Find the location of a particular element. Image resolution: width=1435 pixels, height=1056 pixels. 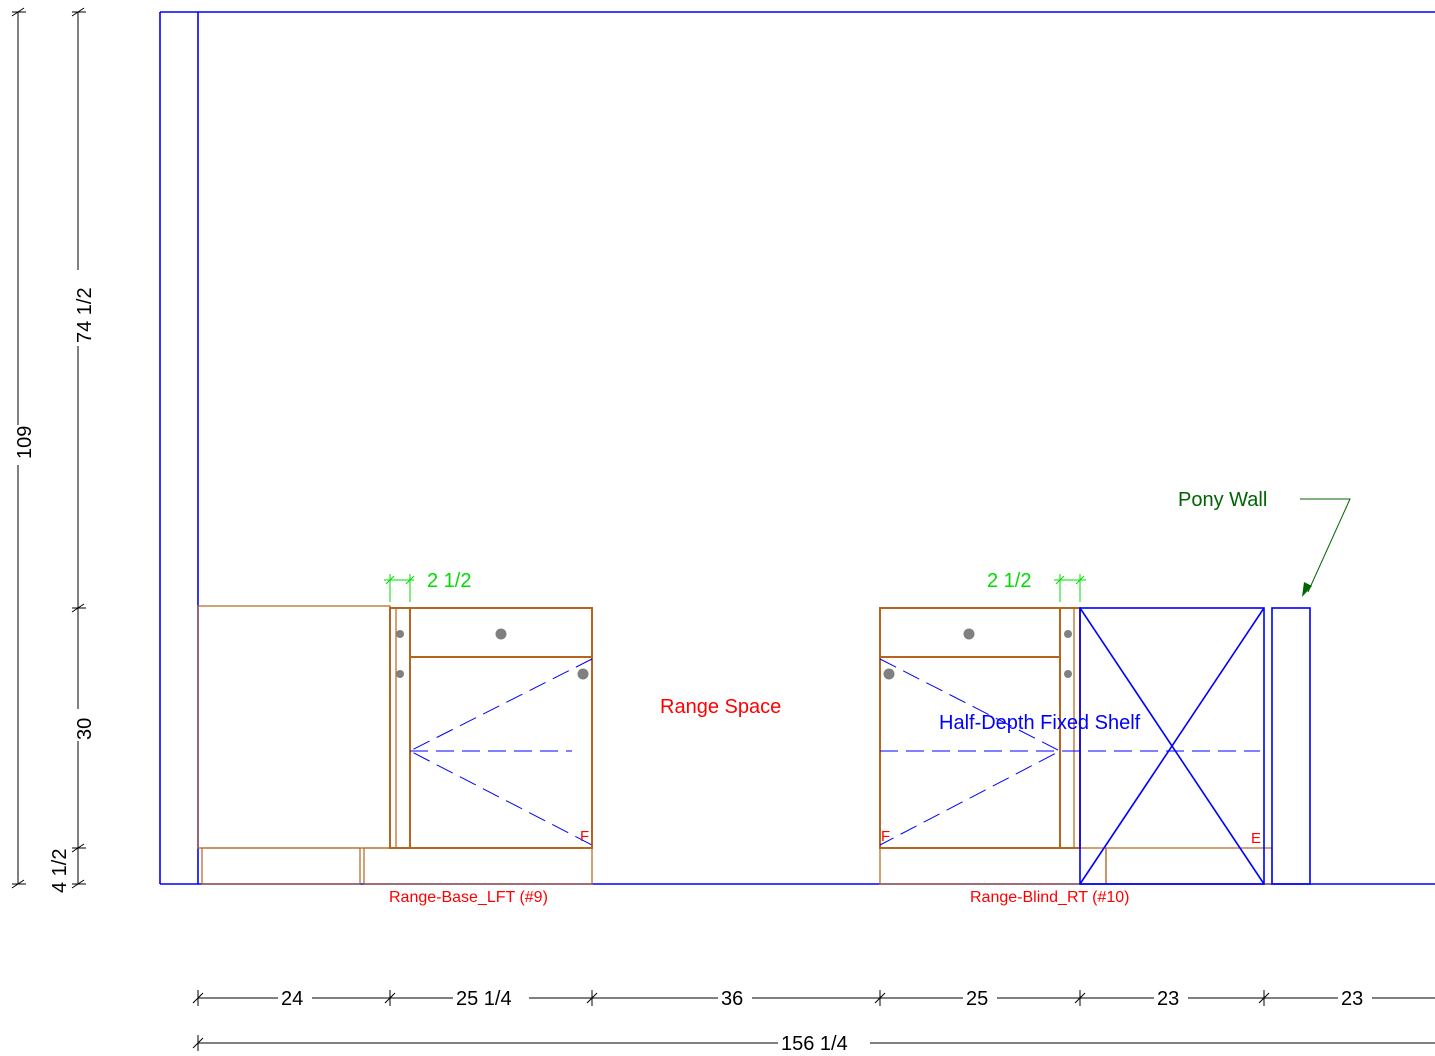

end-marker: E is located at coordinates (1256, 838).